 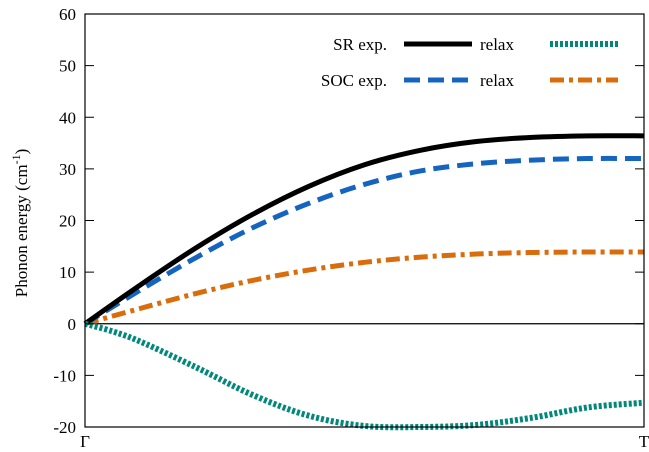 I want to click on y-tick-label: 50, so click(x=67, y=66).